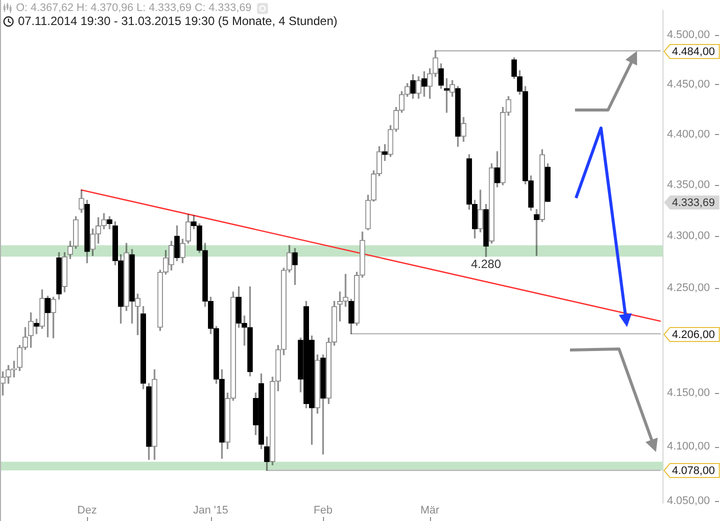  I want to click on y-tick-label: 4.450,00, so click(688, 84).